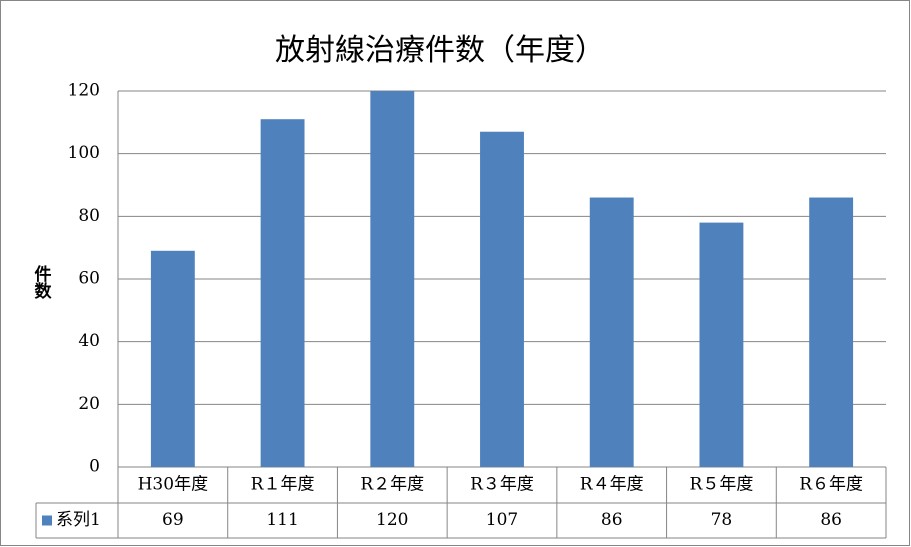 The image size is (911, 547). I want to click on table-value: 78, so click(722, 520).